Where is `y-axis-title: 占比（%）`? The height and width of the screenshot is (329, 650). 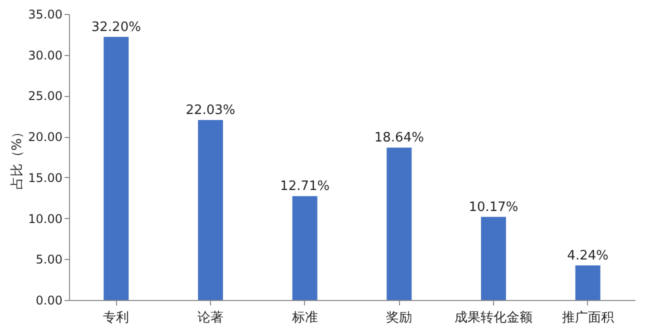 y-axis-title: 占比（%） is located at coordinates (18, 157).